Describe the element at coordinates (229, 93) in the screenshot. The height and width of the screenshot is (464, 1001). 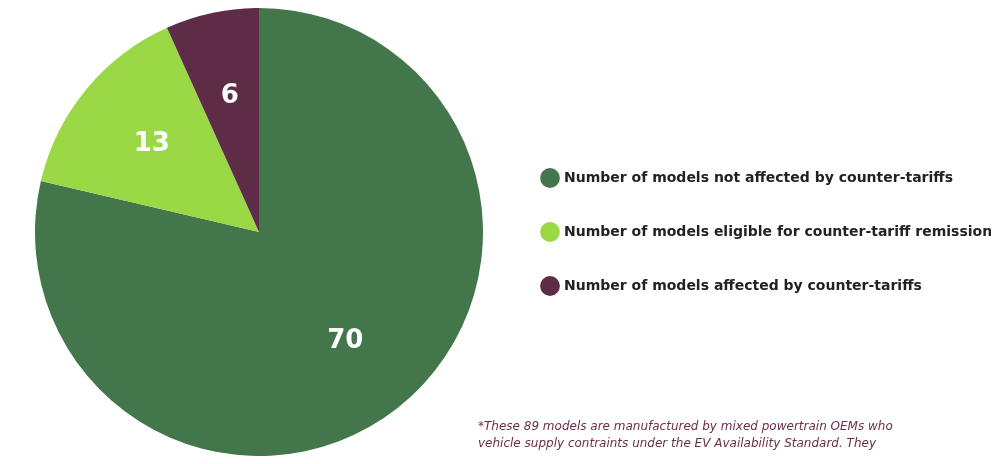
I see `data-label: 6` at that location.